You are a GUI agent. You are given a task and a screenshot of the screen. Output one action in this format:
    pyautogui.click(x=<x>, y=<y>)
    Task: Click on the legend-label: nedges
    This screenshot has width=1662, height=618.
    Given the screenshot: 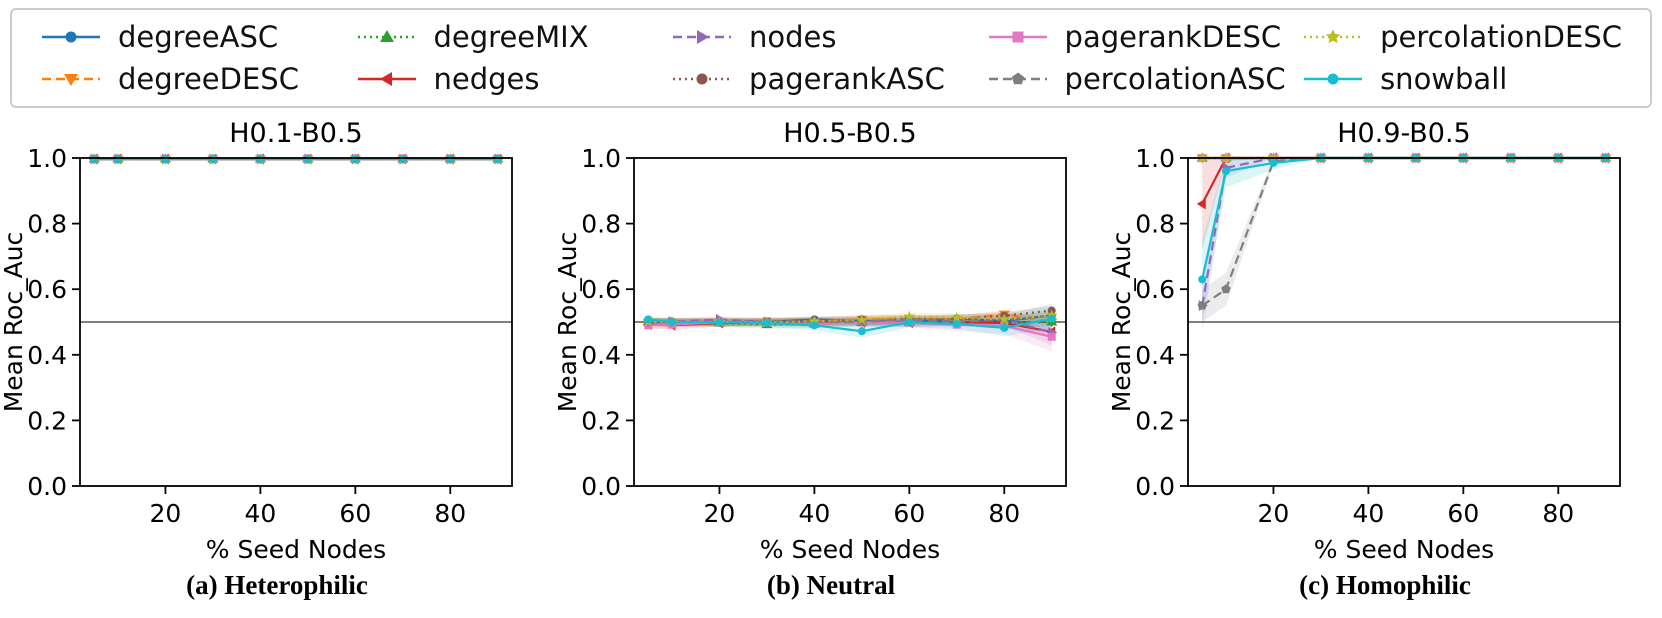 What is the action you would take?
    pyautogui.click(x=486, y=79)
    